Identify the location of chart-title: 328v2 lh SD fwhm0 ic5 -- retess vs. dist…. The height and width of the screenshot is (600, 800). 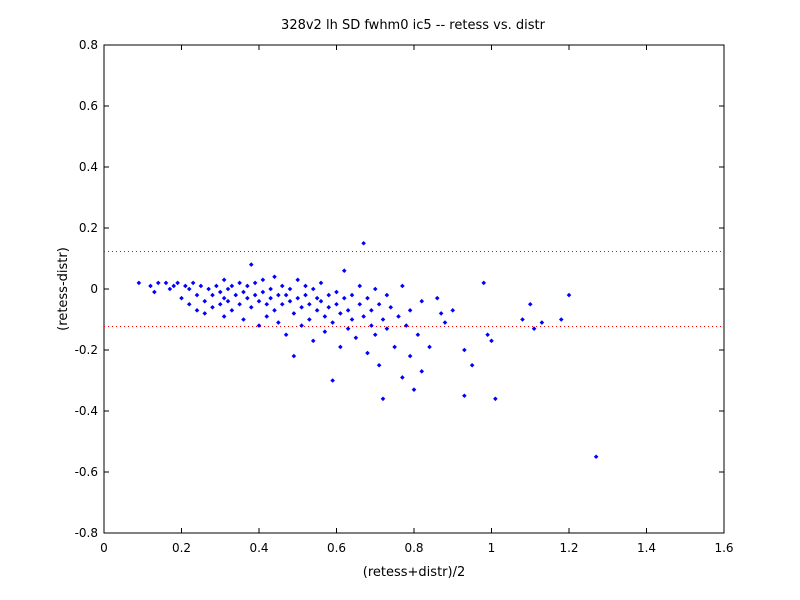
(413, 25).